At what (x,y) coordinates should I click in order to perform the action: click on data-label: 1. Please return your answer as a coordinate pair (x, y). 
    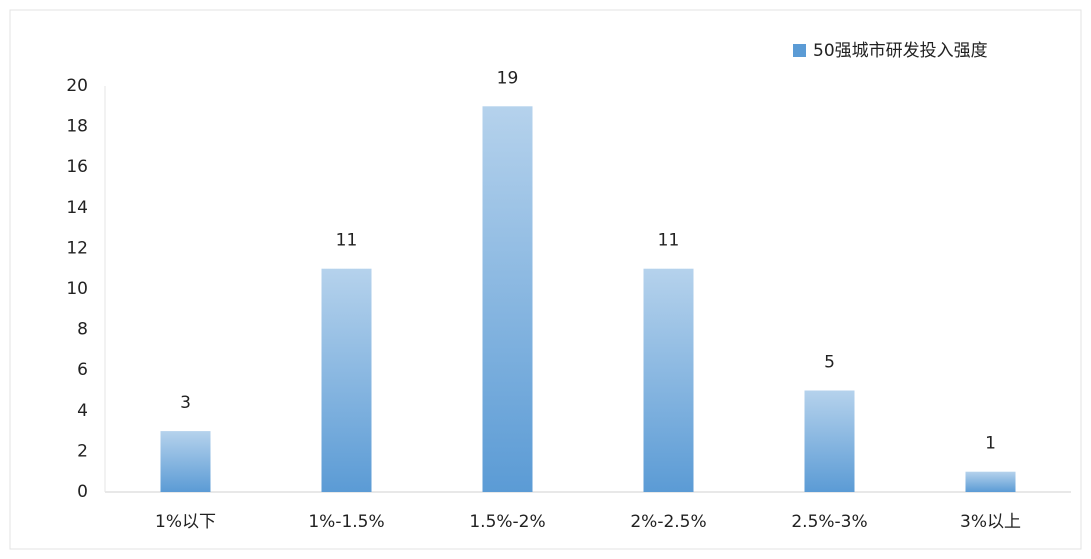
    Looking at the image, I should click on (990, 444).